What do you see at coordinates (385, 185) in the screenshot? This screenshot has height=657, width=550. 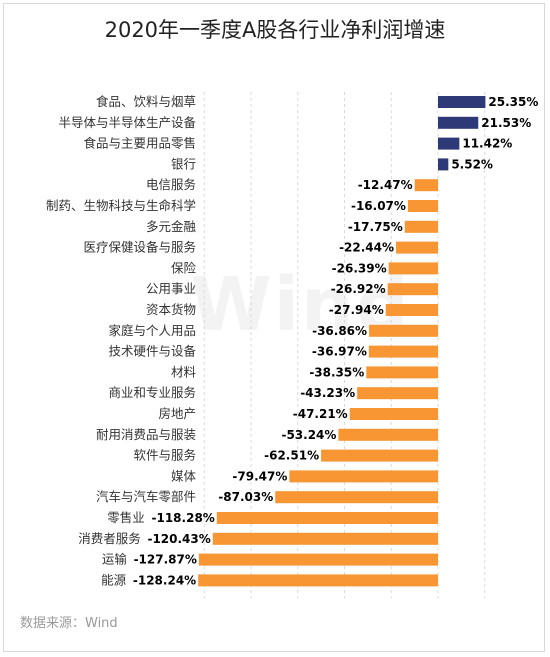 I see `value-label: -12.47%` at bounding box center [385, 185].